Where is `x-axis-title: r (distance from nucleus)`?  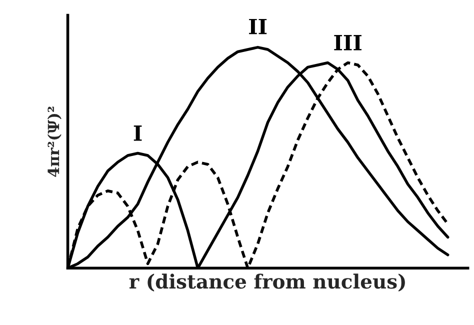
x-axis-title: r (distance from nucleus) is located at coordinates (267, 283).